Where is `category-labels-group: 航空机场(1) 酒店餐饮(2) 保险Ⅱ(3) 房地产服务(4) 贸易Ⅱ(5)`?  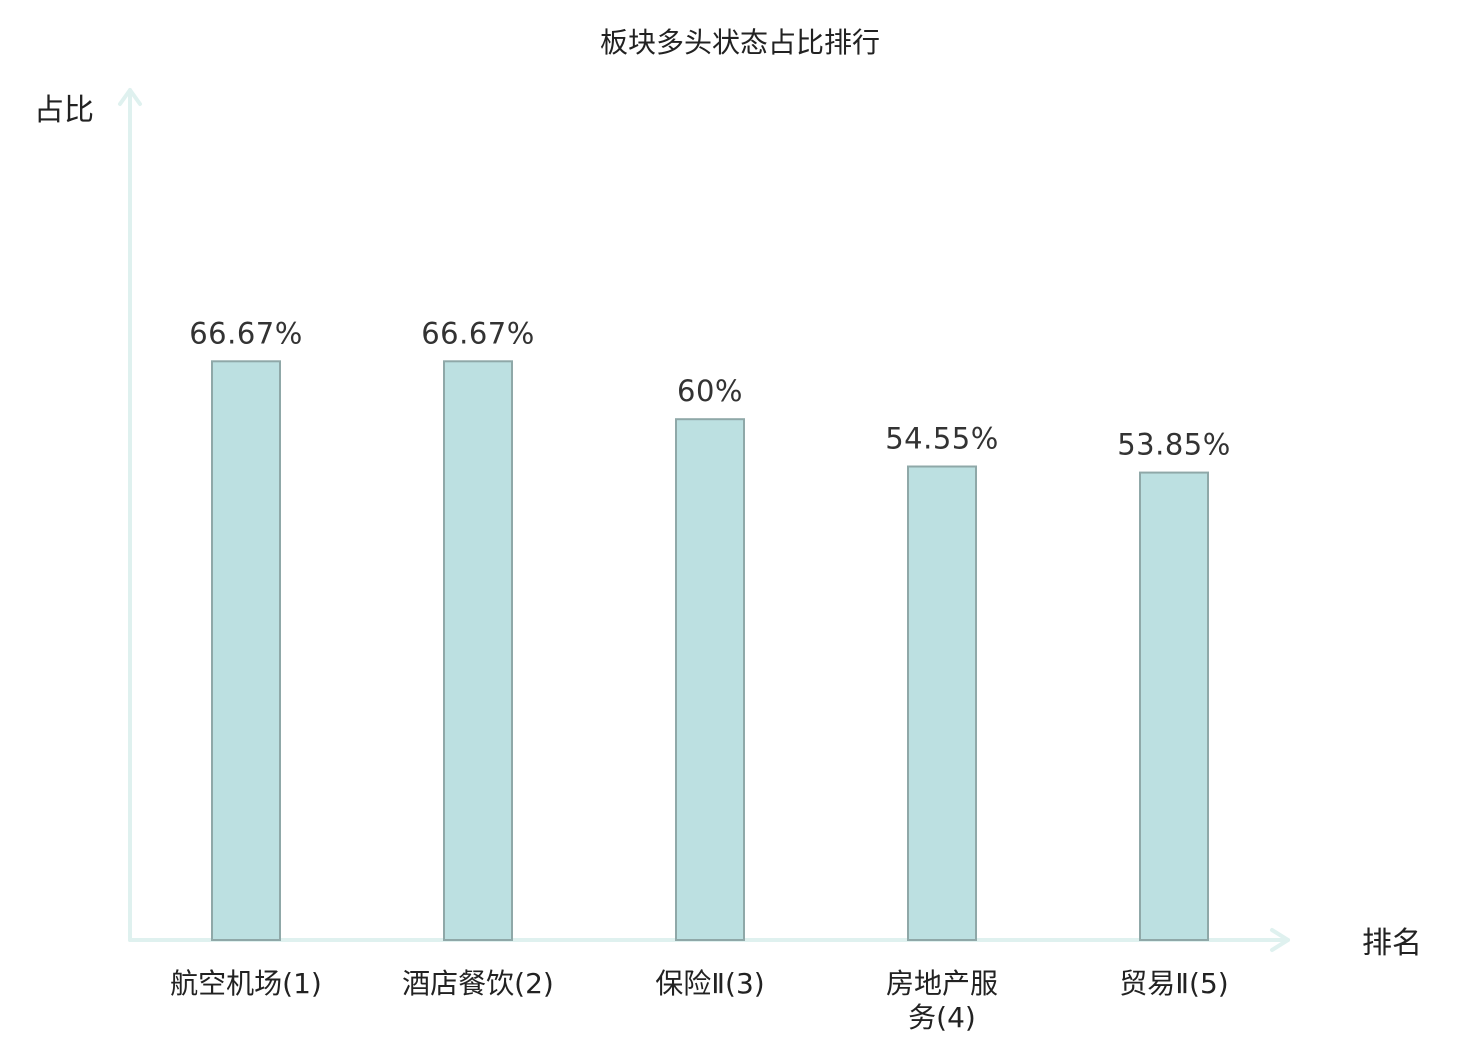
category-labels-group: 航空机场(1) 酒店餐饮(2) 保险Ⅱ(3) 房地产服务(4) 贸易Ⅱ(5) is located at coordinates (699, 1000).